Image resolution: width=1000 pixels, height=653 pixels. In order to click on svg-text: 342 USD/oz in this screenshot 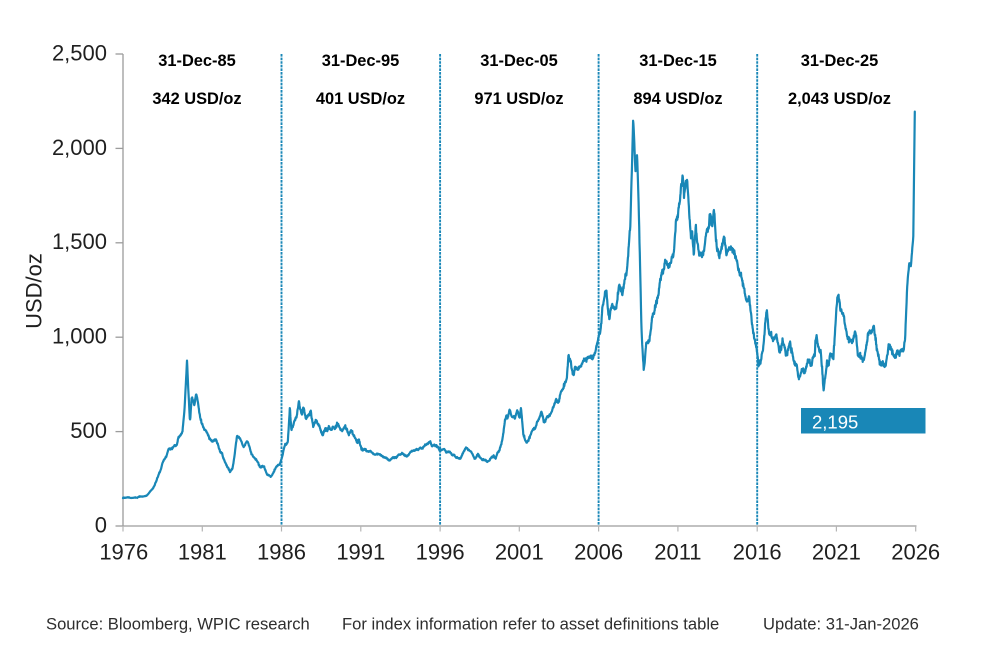, I will do `click(196, 99)`.